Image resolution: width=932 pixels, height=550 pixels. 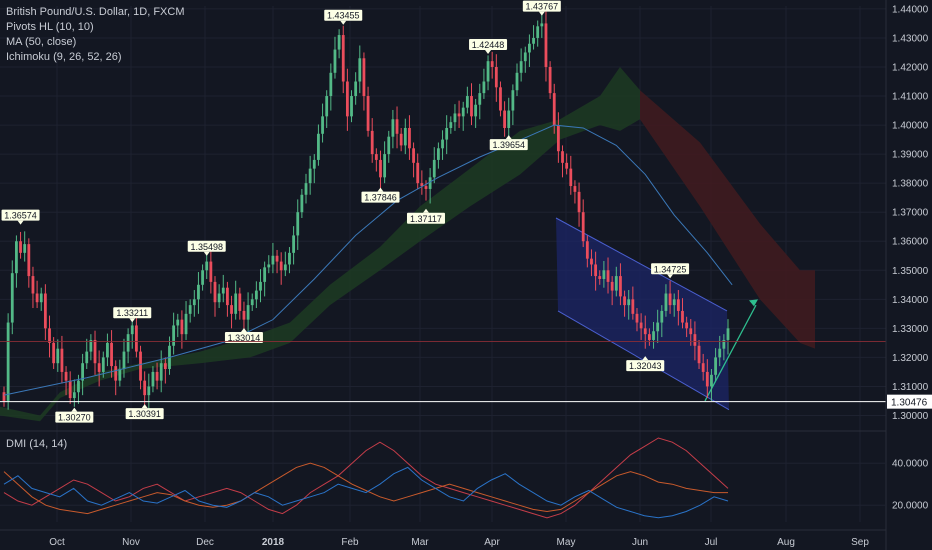 I want to click on indicator-ichimoku: Ichimoku (9, 26, 52, 26), so click(x=64, y=57).